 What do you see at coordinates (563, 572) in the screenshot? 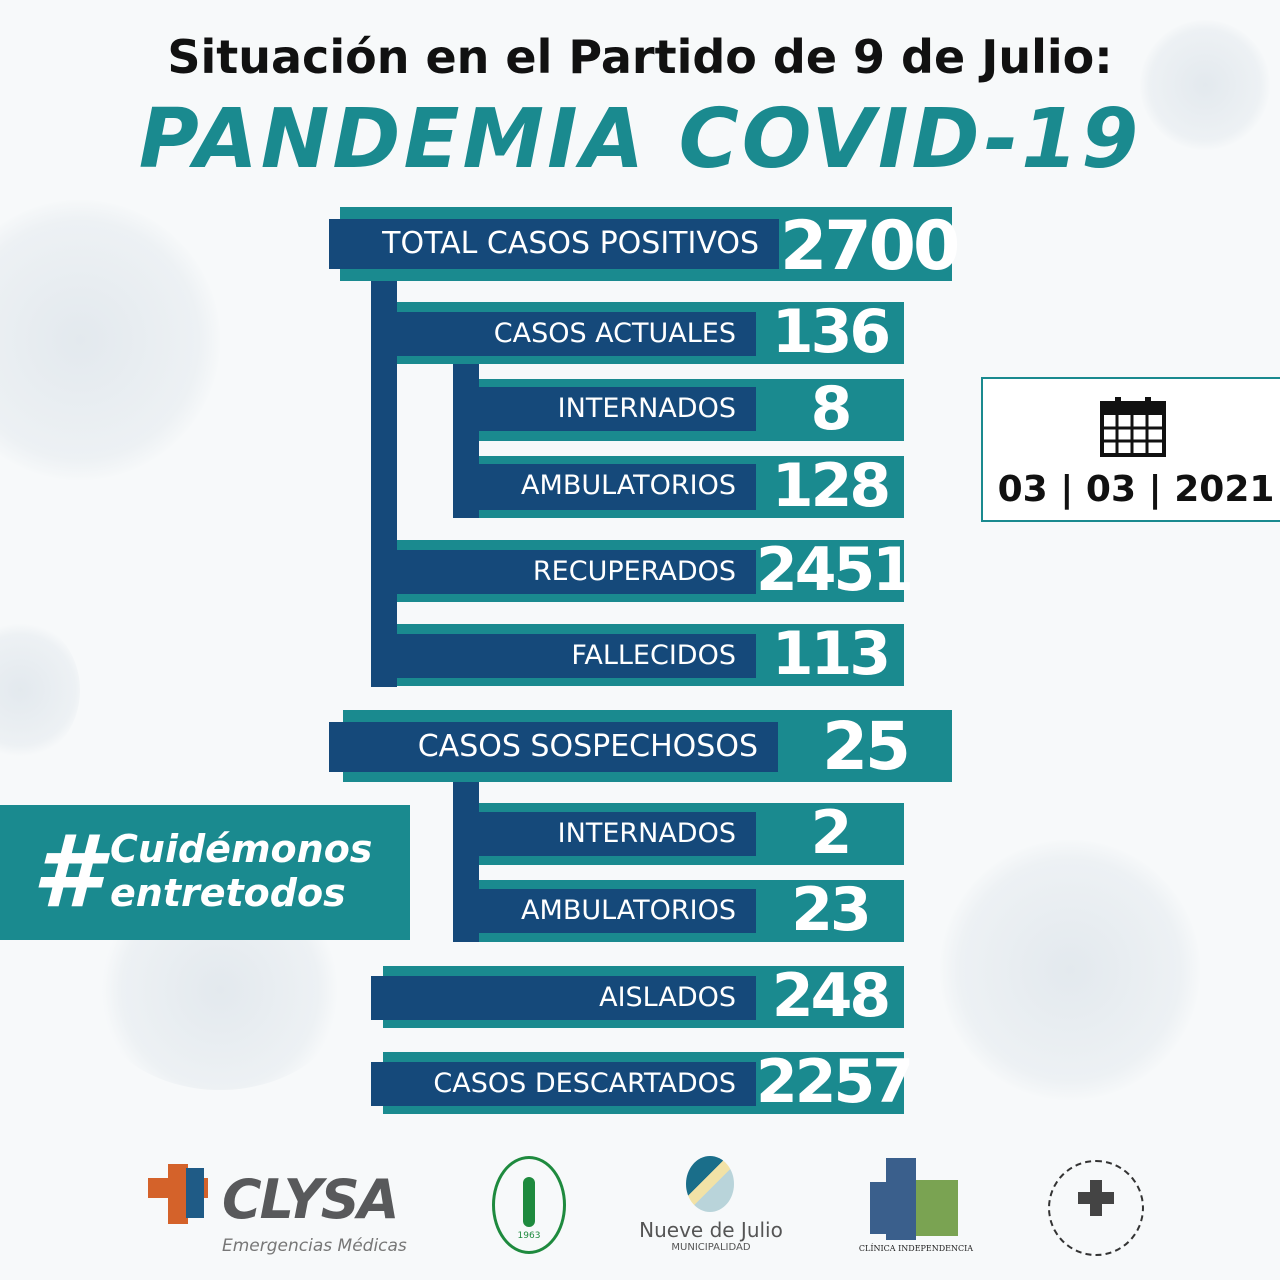
I see `stat-label: RECUPERADOS` at bounding box center [563, 572].